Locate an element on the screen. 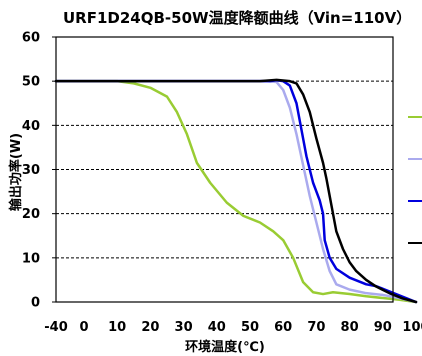 The height and width of the screenshot is (356, 422). x-tick-labels: -40 0 10 20 30 40 50 60 70 80 90 100 is located at coordinates (233, 327).